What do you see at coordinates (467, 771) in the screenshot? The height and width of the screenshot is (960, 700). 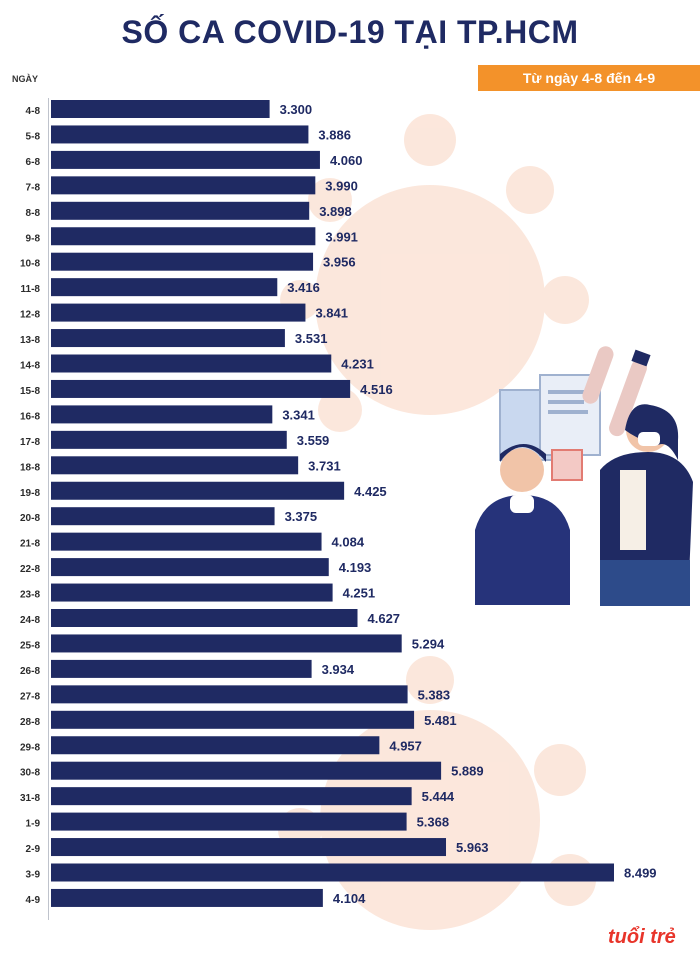 I see `data-label-30-8: 5.889` at bounding box center [467, 771].